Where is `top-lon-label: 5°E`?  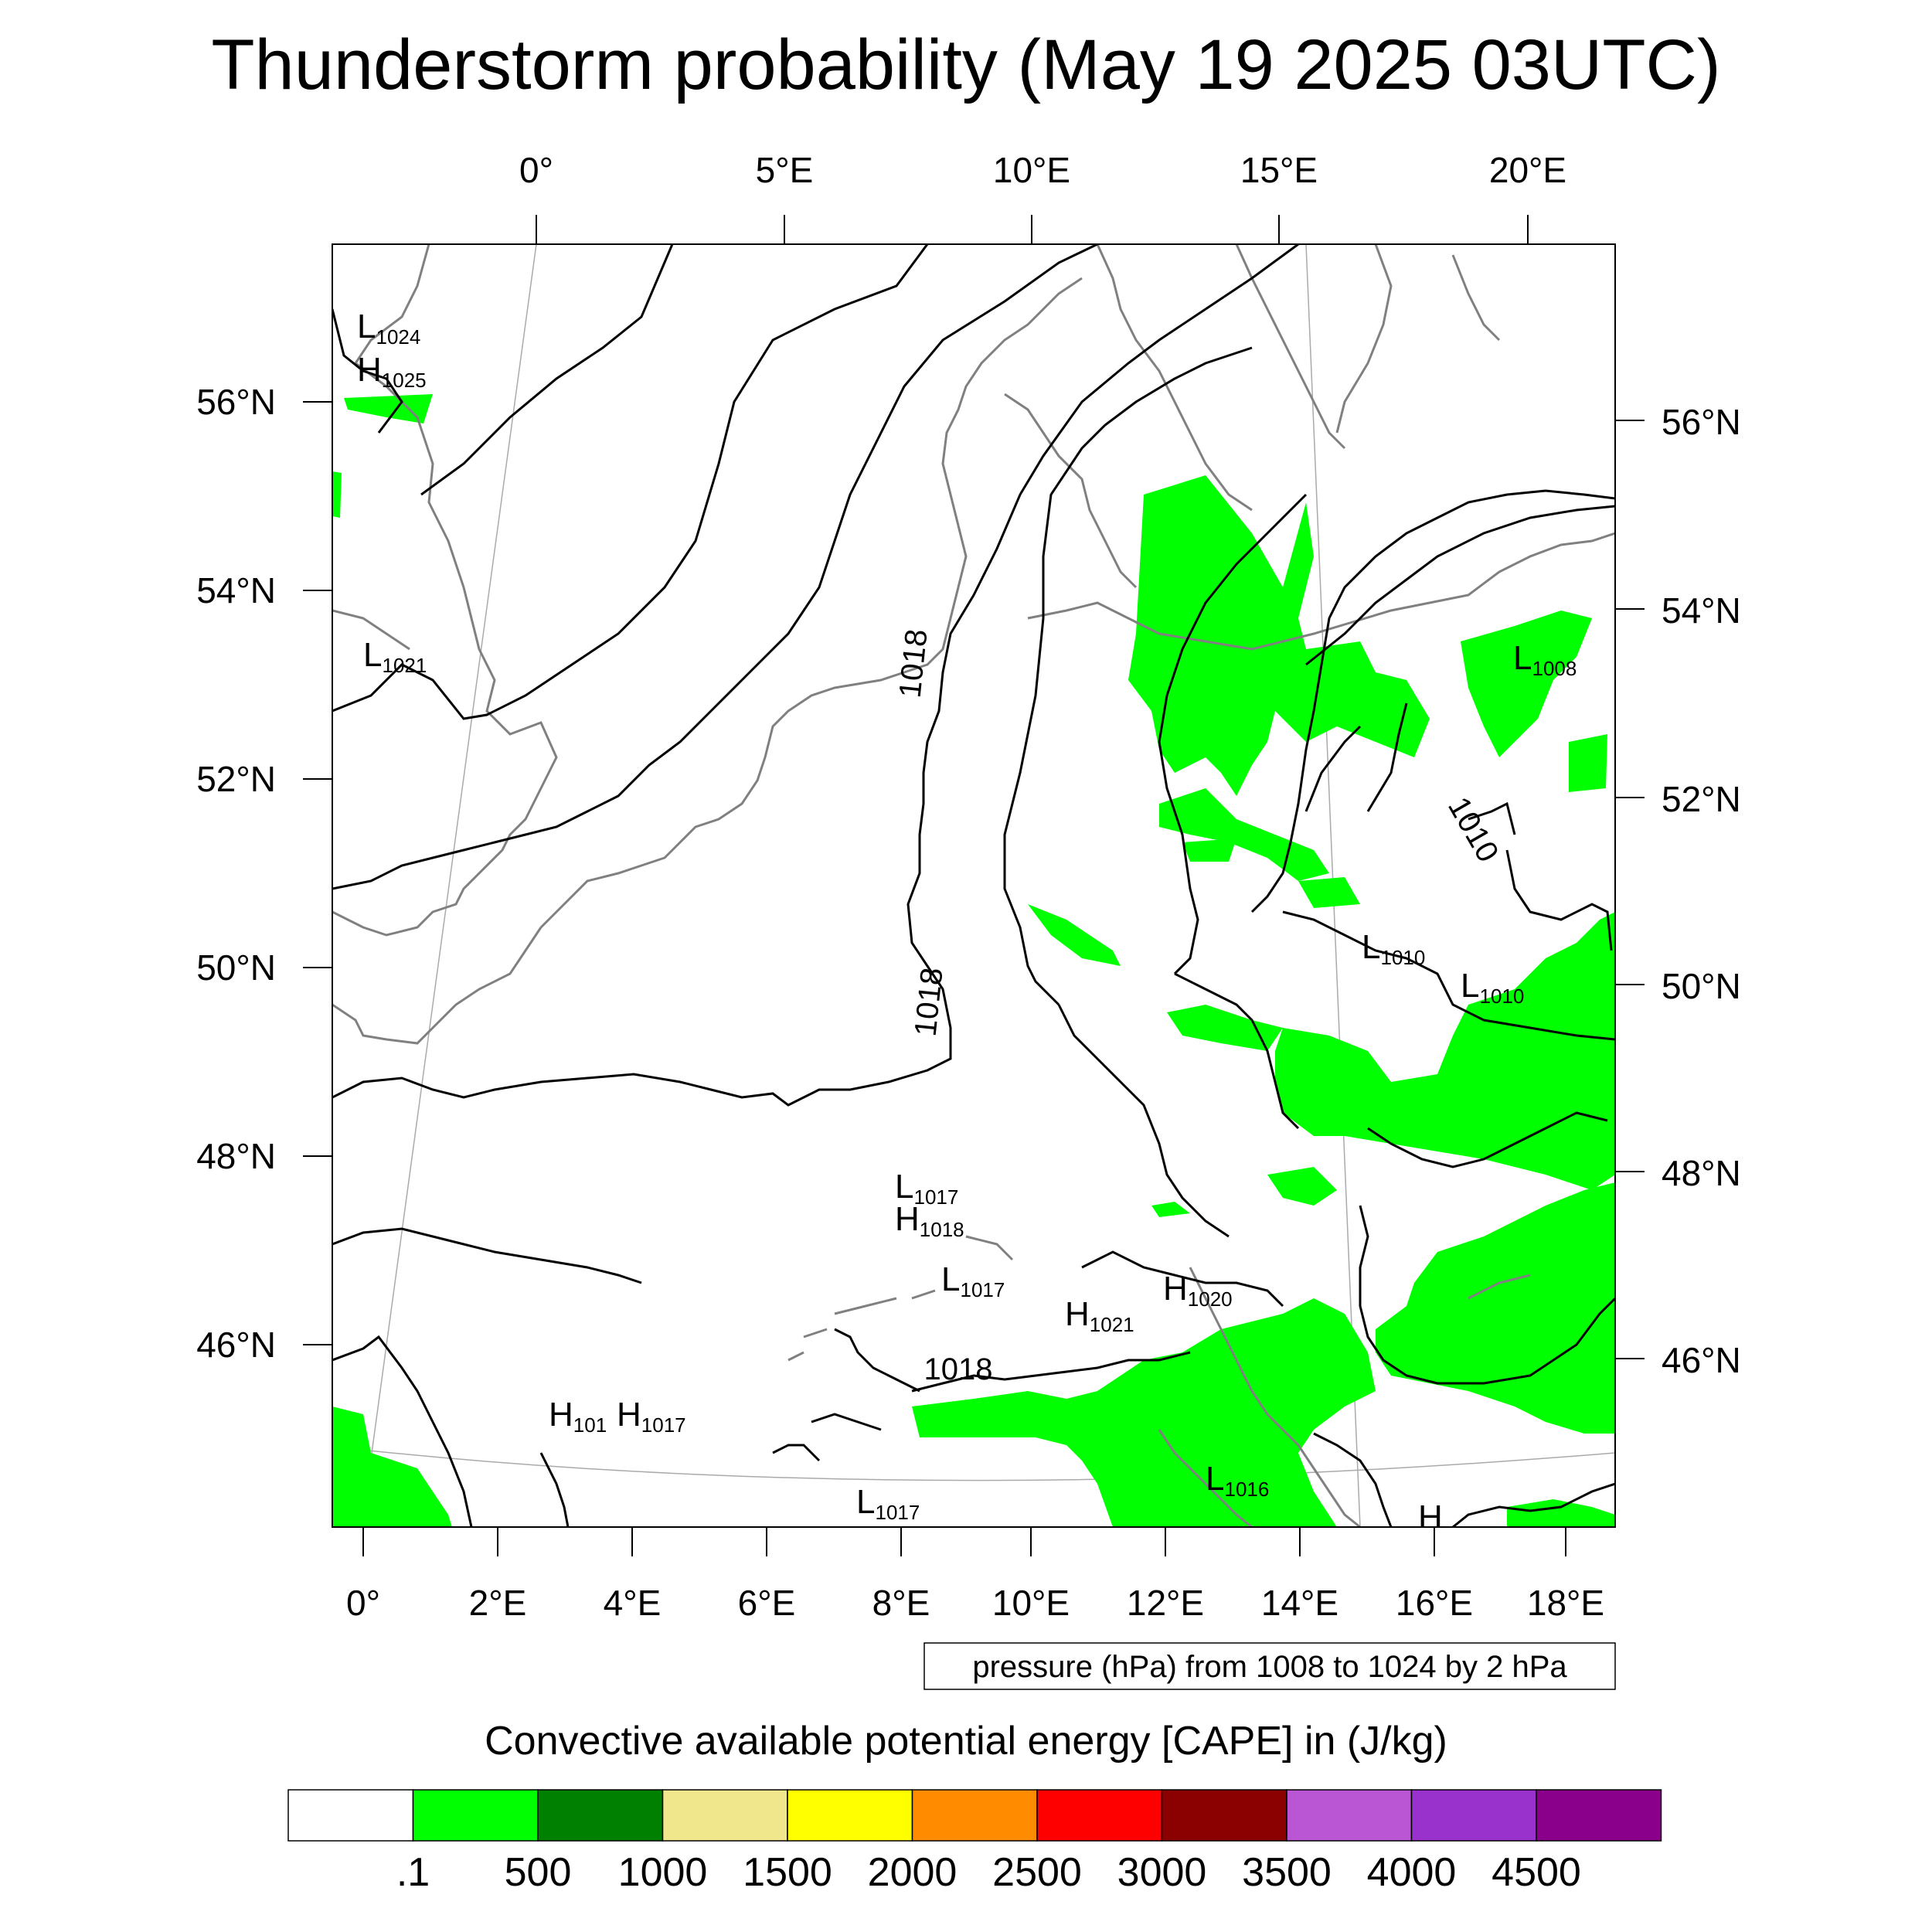 top-lon-label: 5°E is located at coordinates (785, 170).